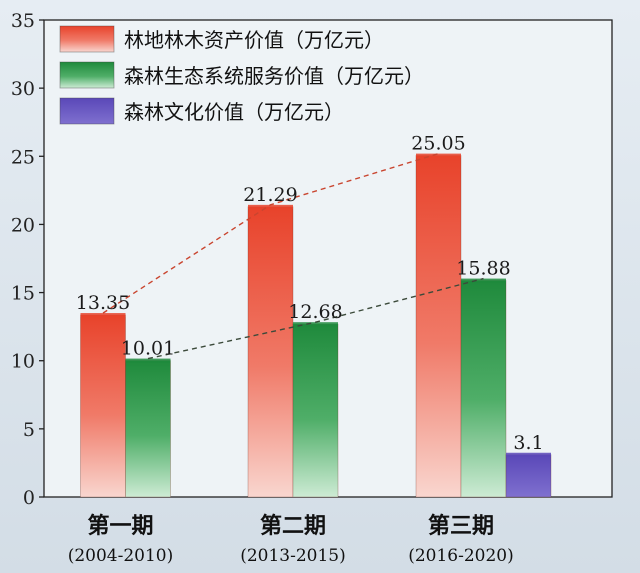 This screenshot has width=640, height=573. Describe the element at coordinates (270, 195) in the screenshot. I see `data-label: 21.29` at that location.